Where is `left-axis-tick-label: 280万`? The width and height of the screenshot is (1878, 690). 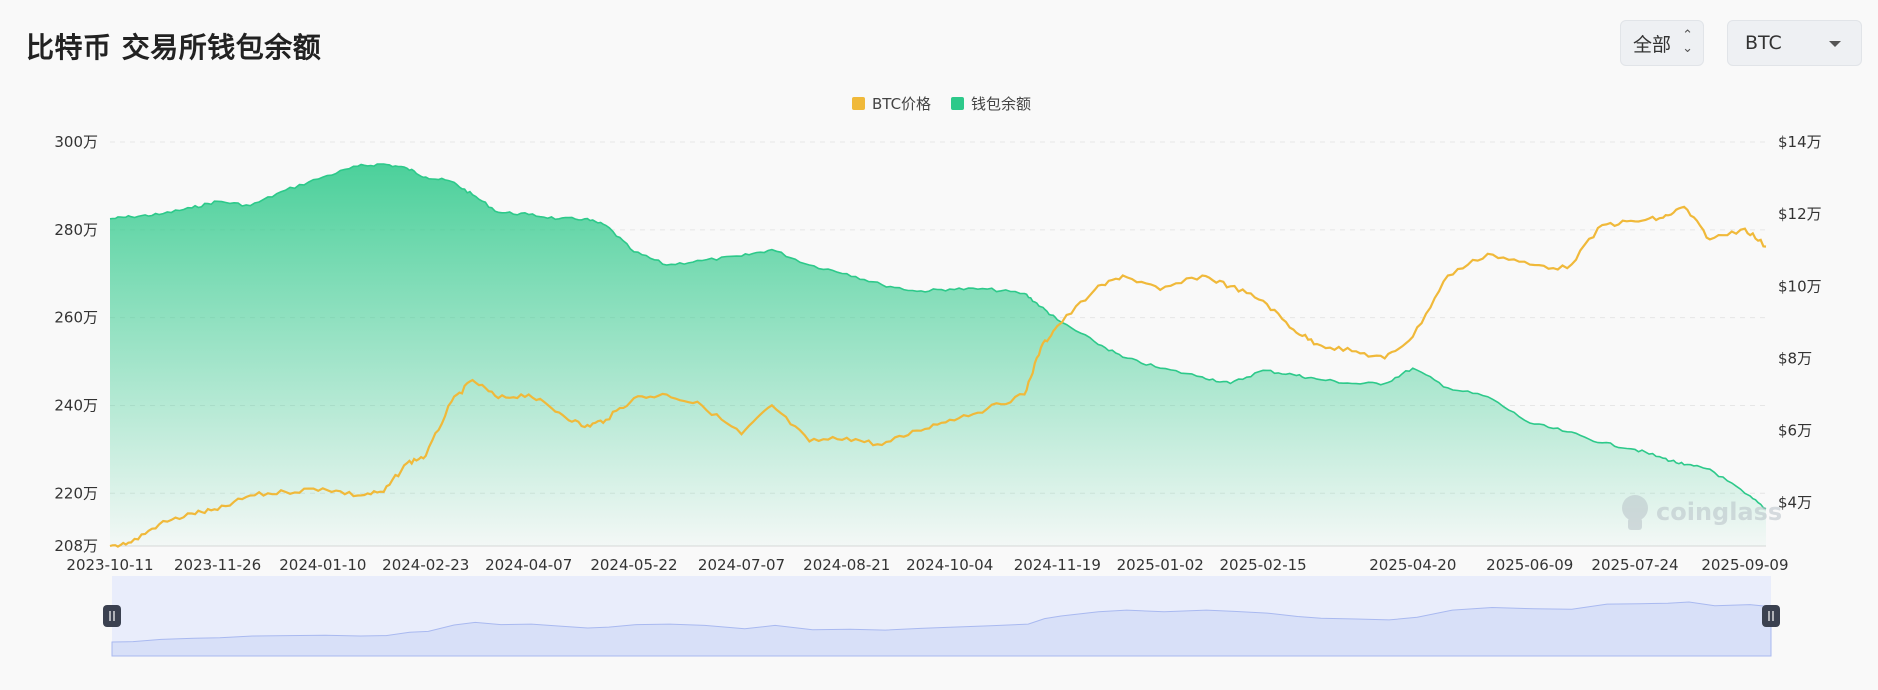
left-axis-tick-label: 280万 is located at coordinates (76, 230).